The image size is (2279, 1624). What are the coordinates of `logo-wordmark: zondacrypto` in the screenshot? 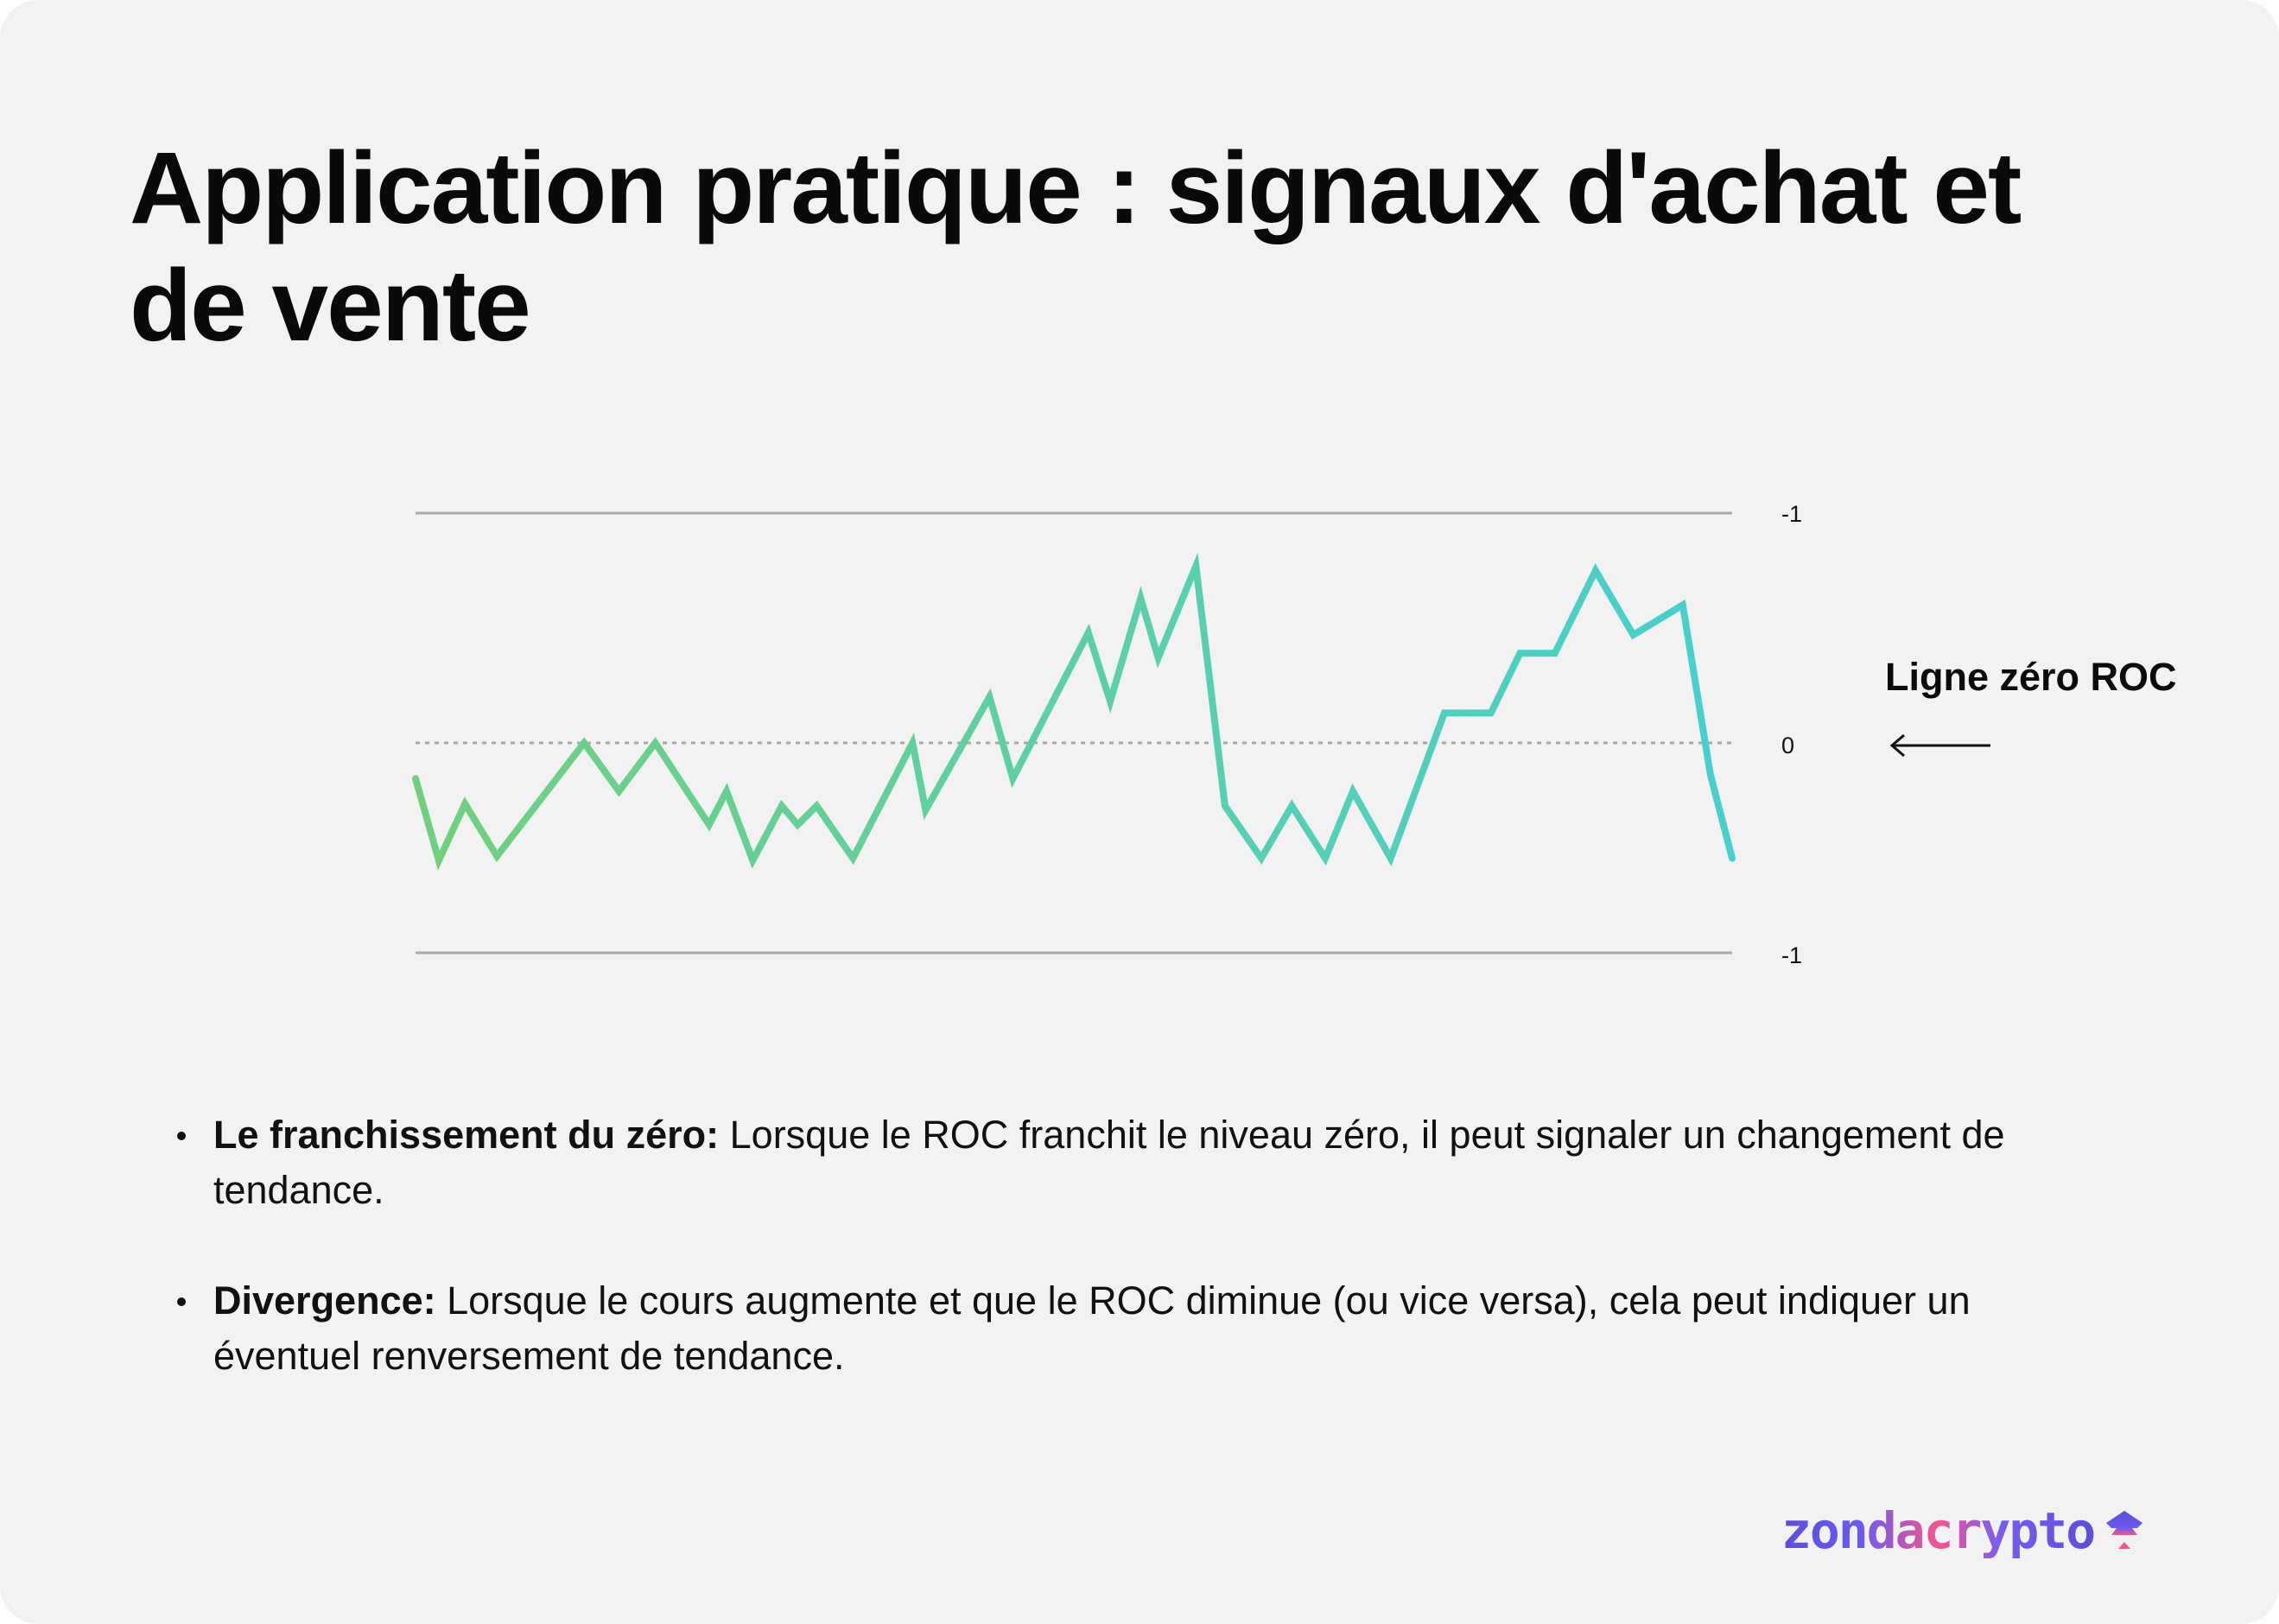 It's located at (1938, 1530).